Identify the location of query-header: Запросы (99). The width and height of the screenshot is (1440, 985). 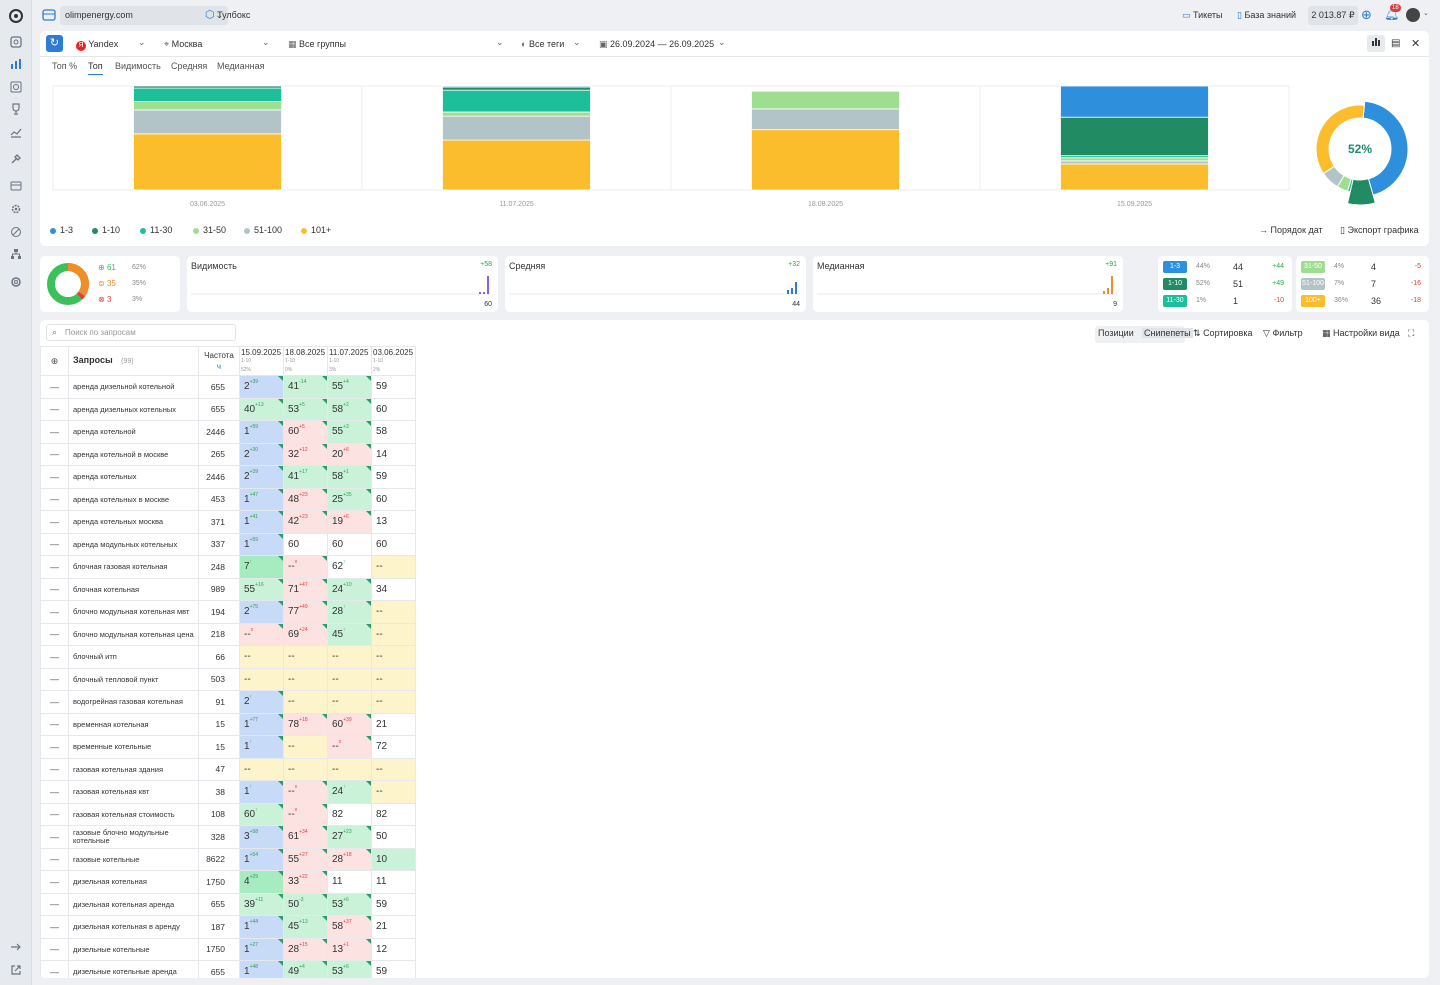
(133, 361).